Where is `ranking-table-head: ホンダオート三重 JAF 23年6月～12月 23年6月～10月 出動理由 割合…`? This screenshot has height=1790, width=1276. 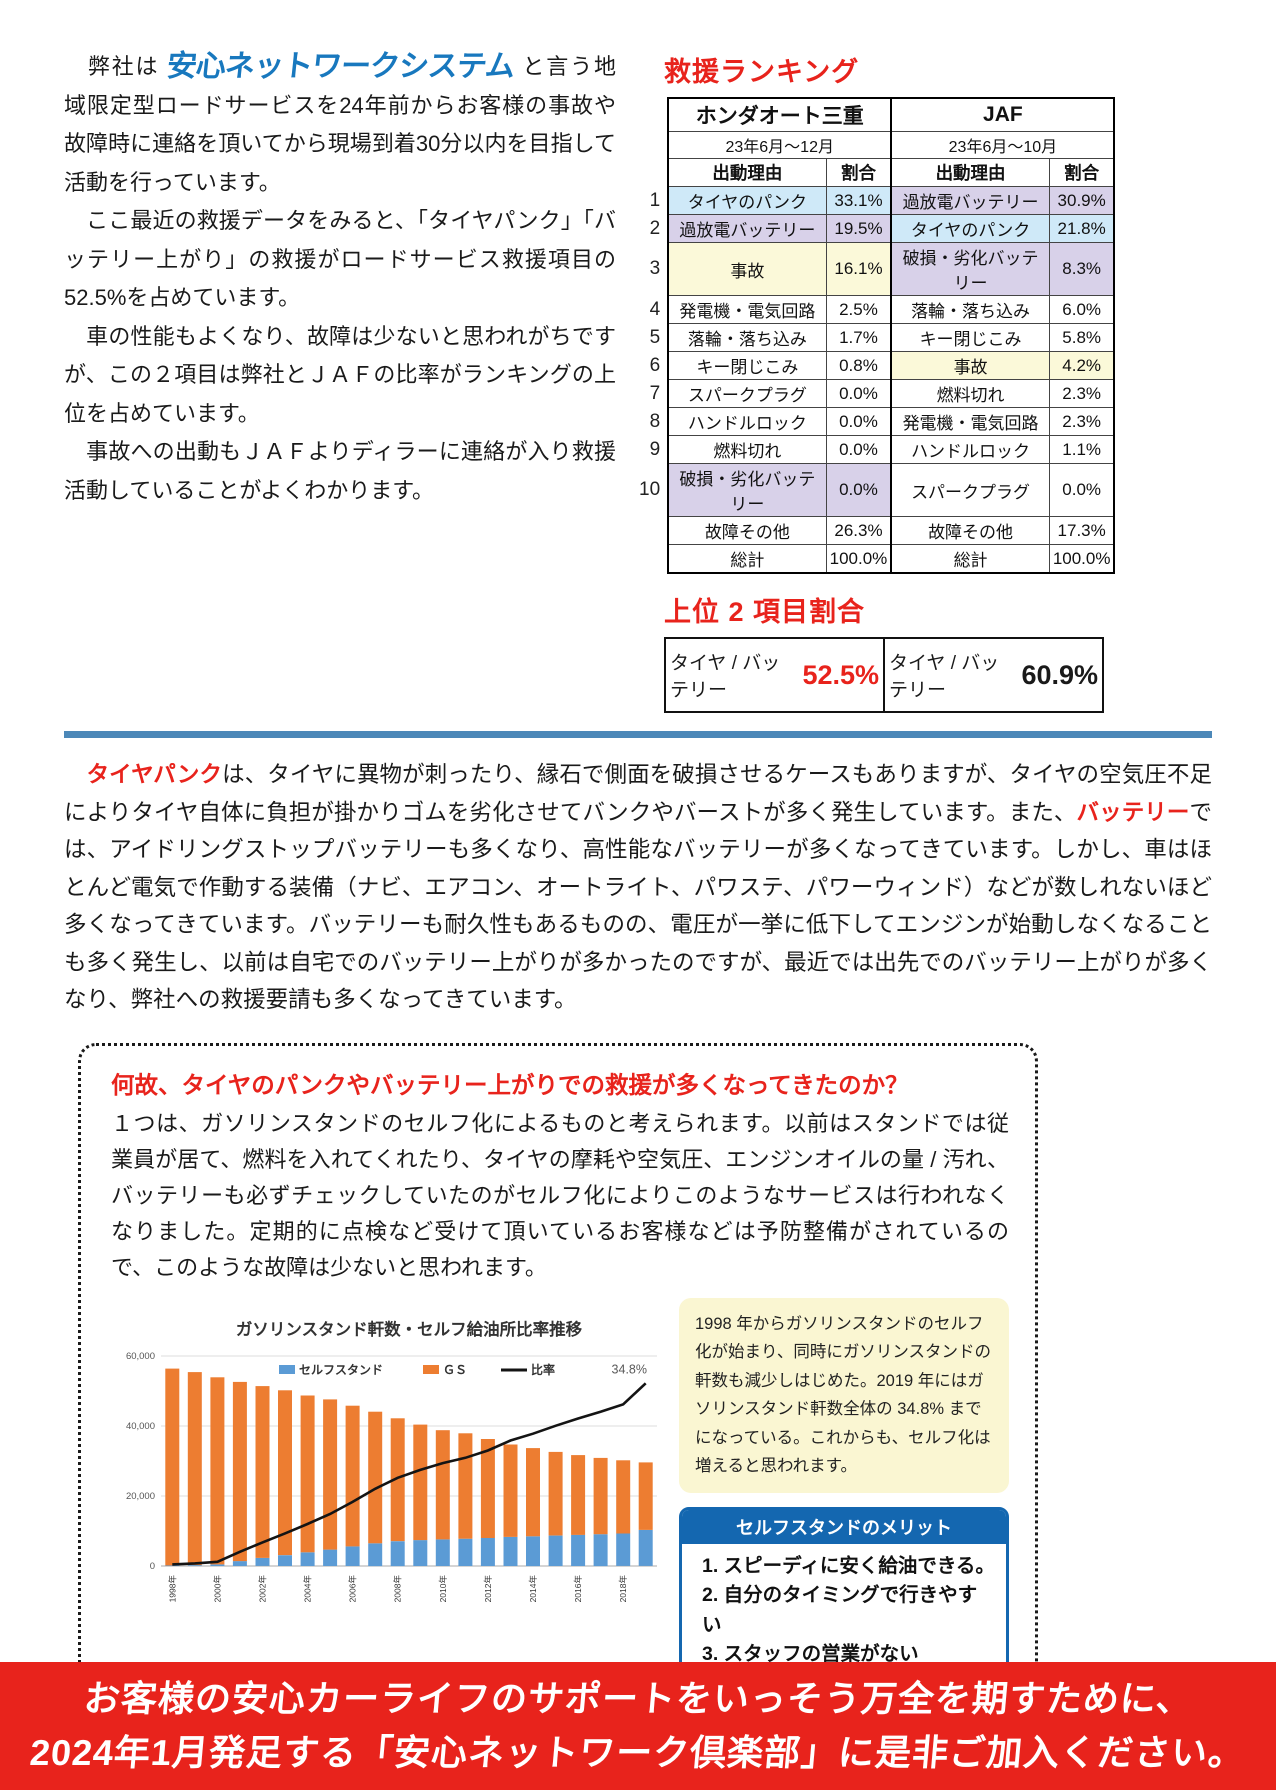 ranking-table-head: ホンダオート三重 JAF 23年6月～12月 23年6月～10月 出動理由 割合… is located at coordinates (876, 142).